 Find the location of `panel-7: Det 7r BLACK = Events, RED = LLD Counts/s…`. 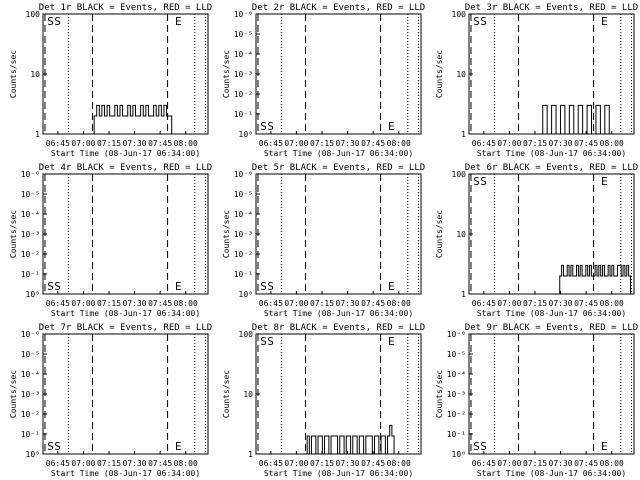

panel-7: Det 7r BLACK = Events, RED = LLD Counts/s… is located at coordinates (110, 400).